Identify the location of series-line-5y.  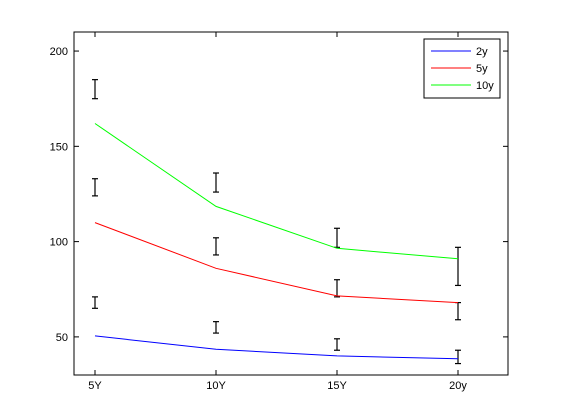
(276, 263).